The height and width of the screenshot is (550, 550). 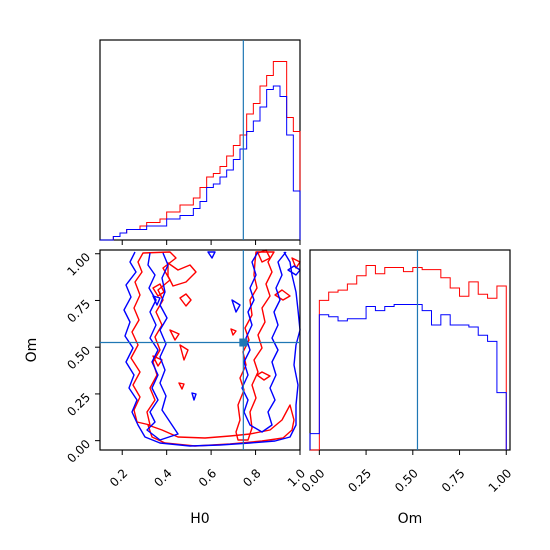 I want to click on hist-h0-frame, so click(x=200, y=140).